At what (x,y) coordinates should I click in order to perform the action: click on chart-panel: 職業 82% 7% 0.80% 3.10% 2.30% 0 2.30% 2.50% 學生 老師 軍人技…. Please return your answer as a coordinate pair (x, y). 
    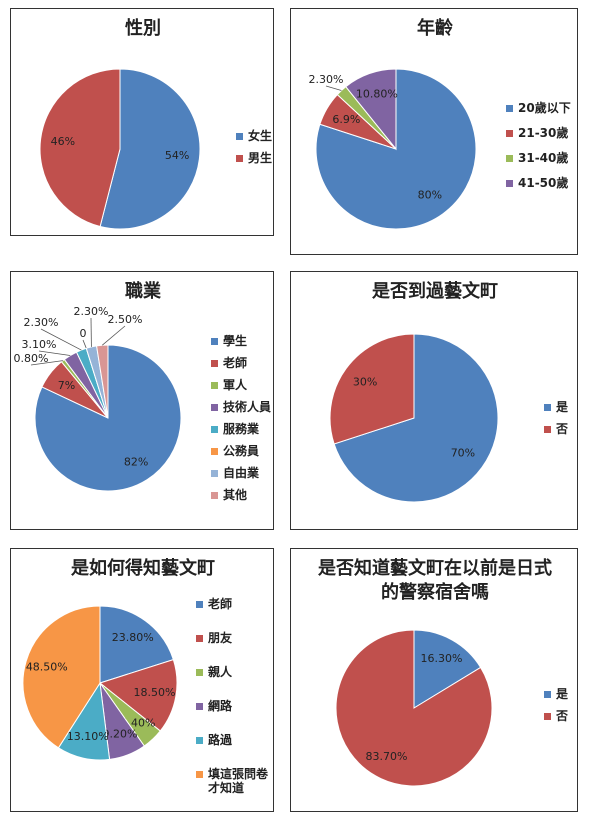
    Looking at the image, I should click on (142, 400).